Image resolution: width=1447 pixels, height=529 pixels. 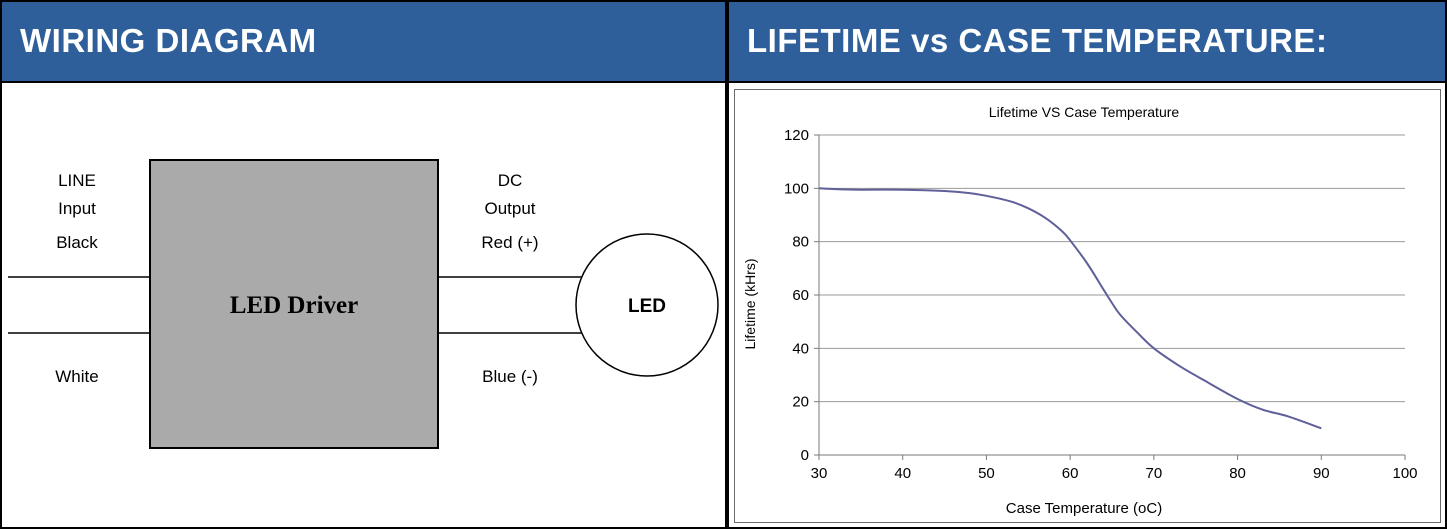 I want to click on x-tick-label: 70, so click(x=1154, y=473).